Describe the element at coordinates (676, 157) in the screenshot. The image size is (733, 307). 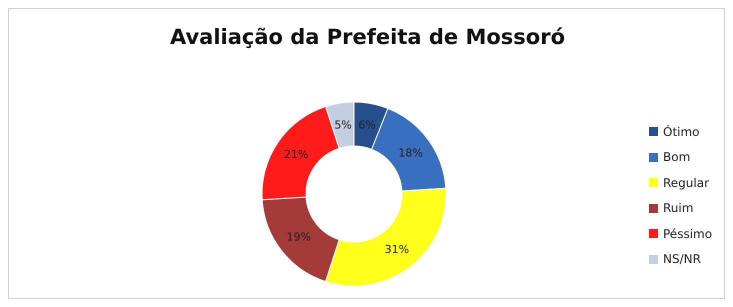
I see `legend-label: Bom` at that location.